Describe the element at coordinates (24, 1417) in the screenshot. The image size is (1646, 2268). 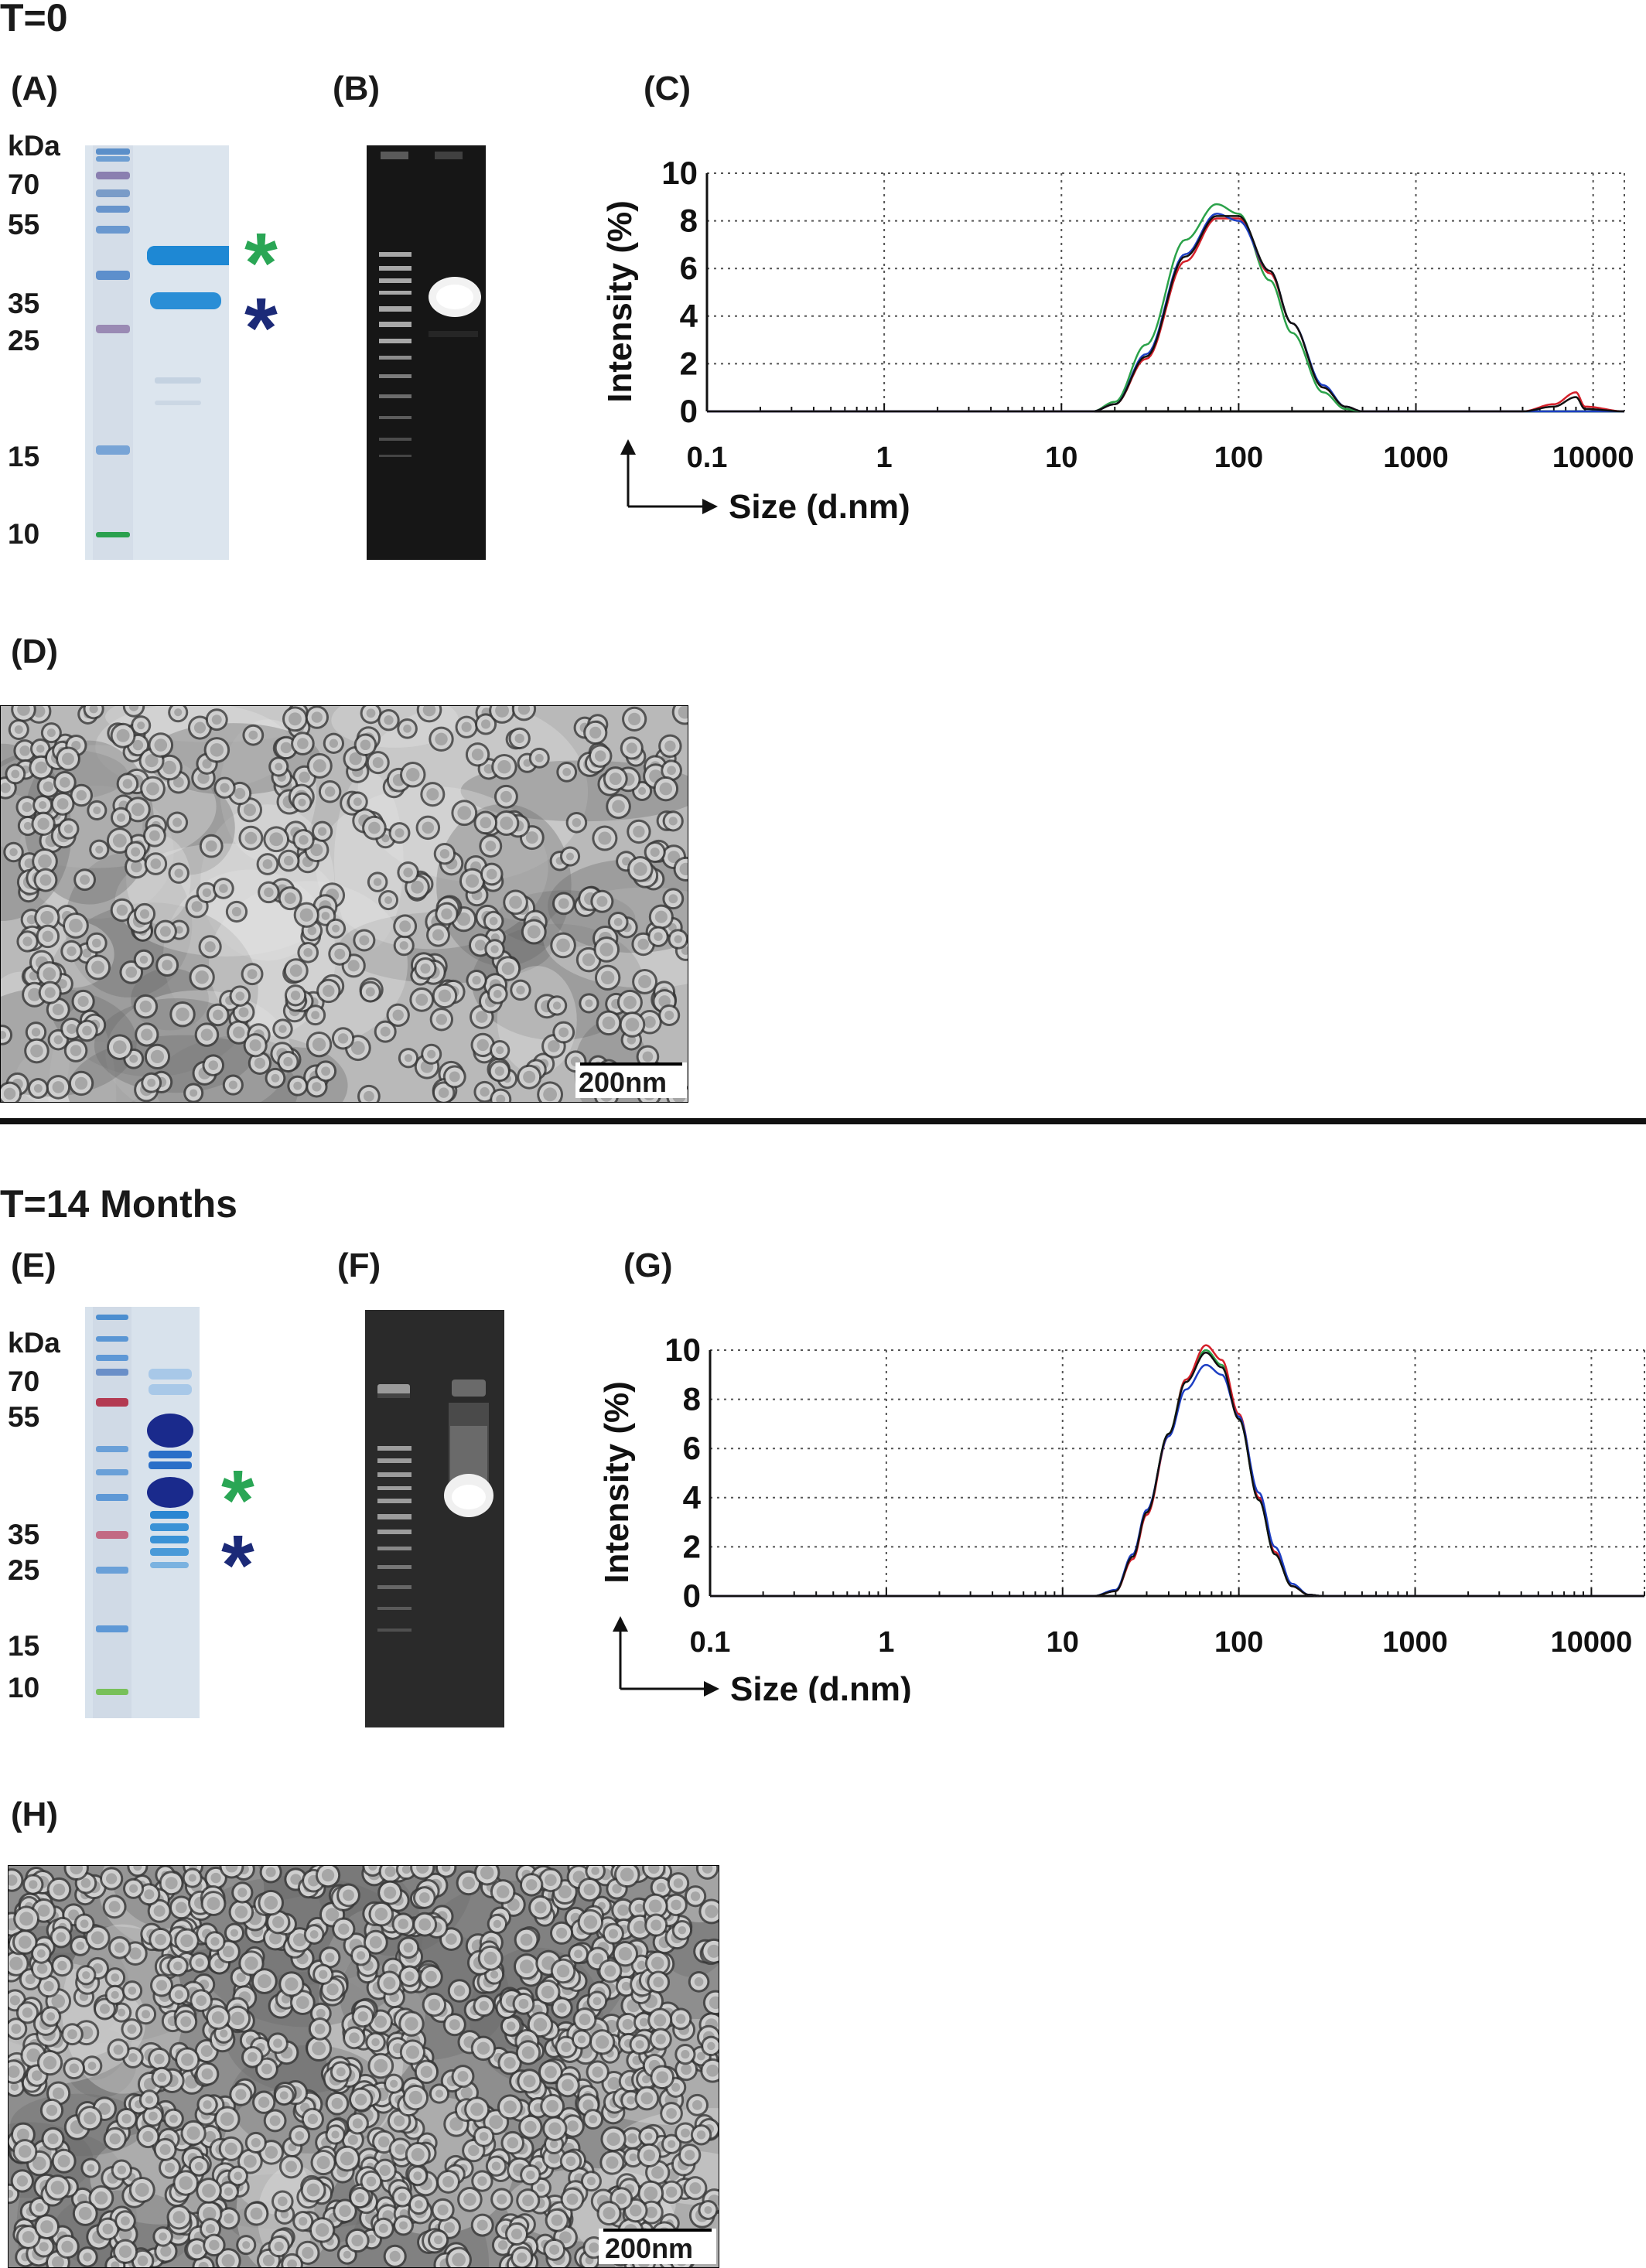
I see `marker-55-e: 55` at that location.